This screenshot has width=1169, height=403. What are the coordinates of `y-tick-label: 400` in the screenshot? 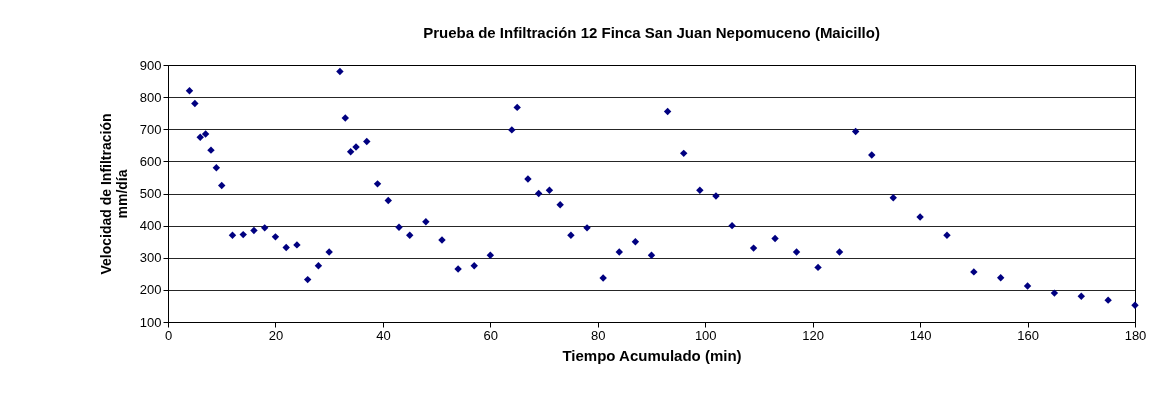 It's located at (150, 226).